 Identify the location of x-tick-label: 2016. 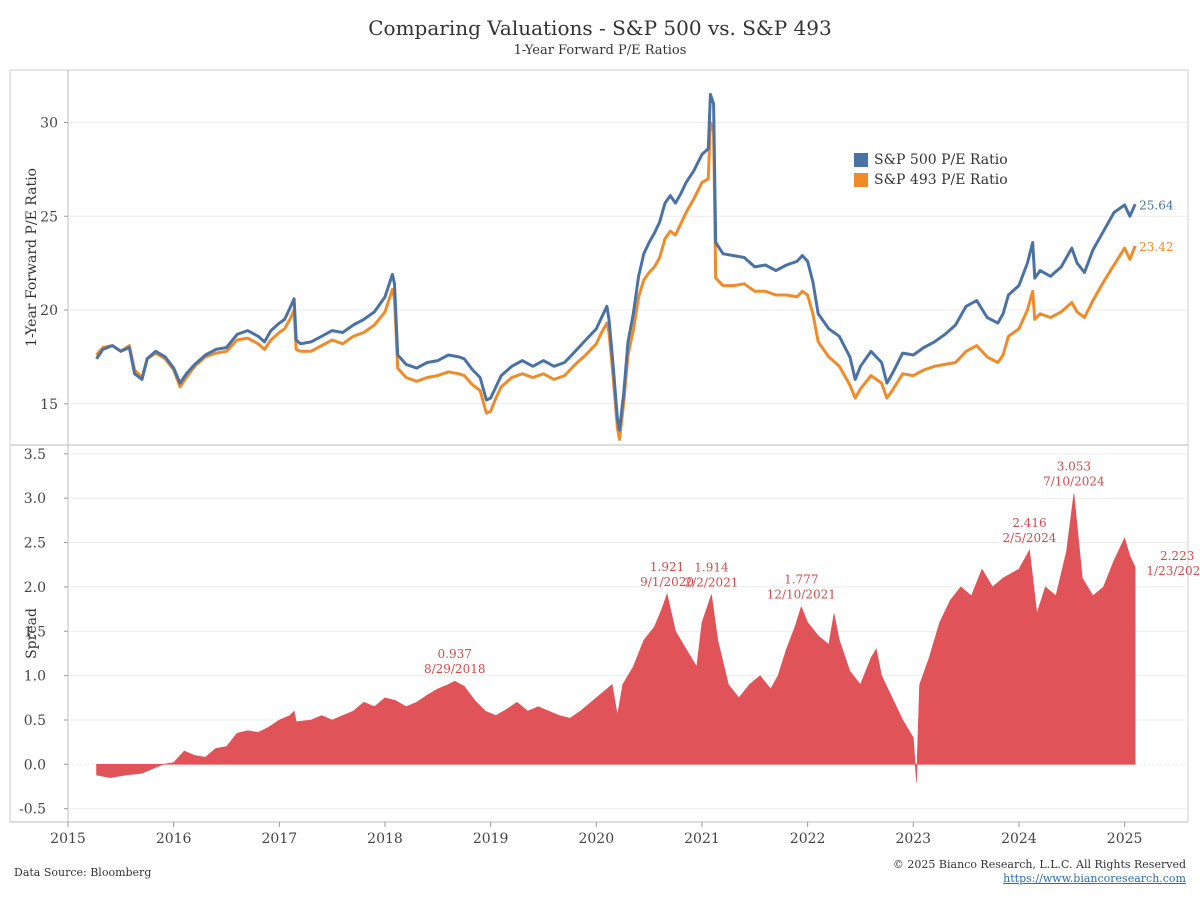
(174, 839).